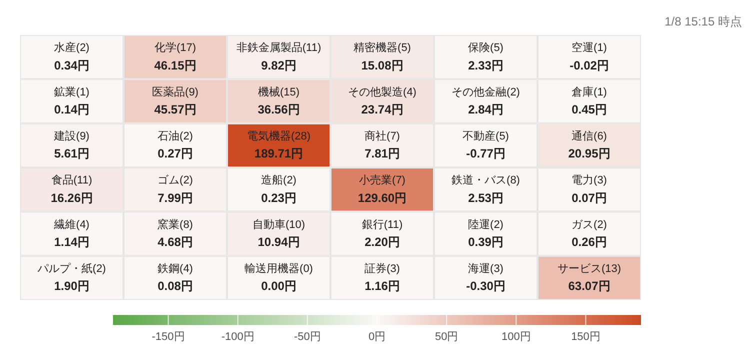 This screenshot has width=750, height=362. What do you see at coordinates (279, 56) in the screenshot?
I see `data-label: 非鉄金属製品(11) 9.82円` at bounding box center [279, 56].